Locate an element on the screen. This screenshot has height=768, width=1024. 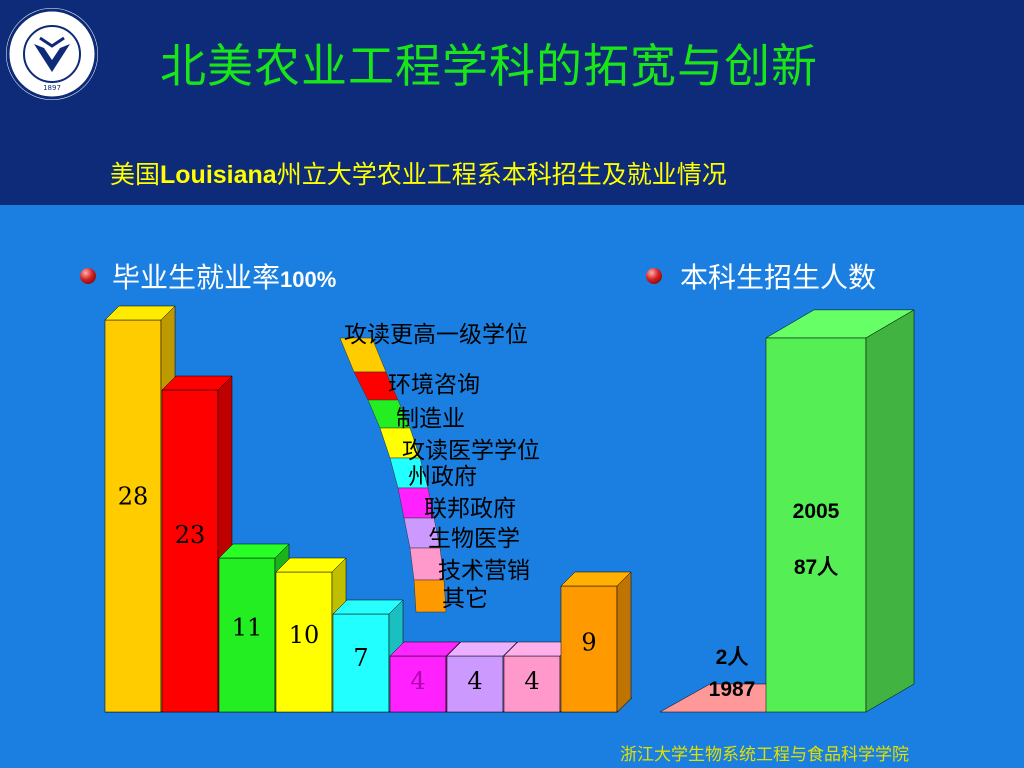
subtitle-bold: Louisiana is located at coordinates (218, 175).